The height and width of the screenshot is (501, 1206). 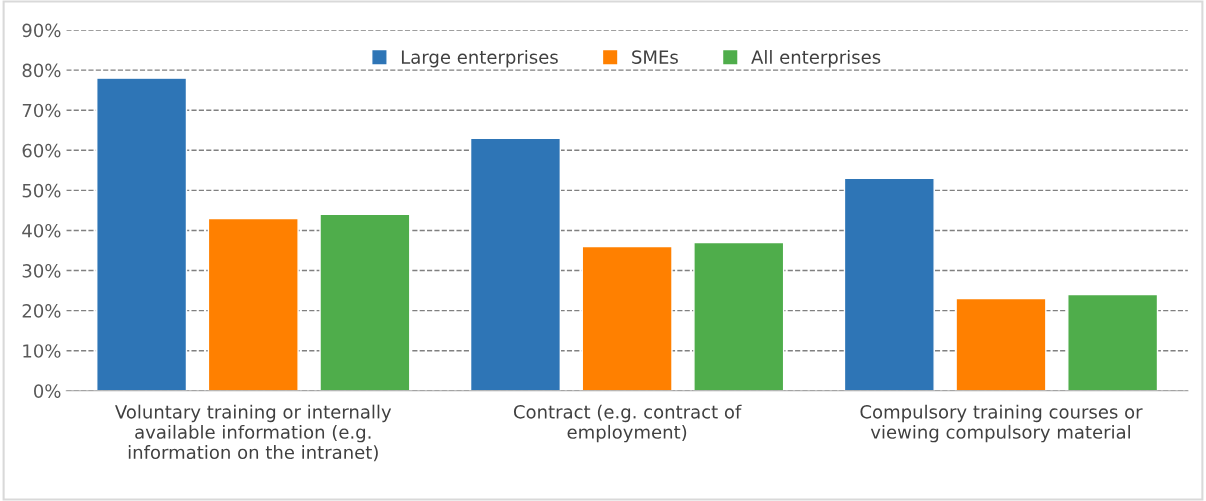 What do you see at coordinates (41, 110) in the screenshot?
I see `y-tick-label: 70%` at bounding box center [41, 110].